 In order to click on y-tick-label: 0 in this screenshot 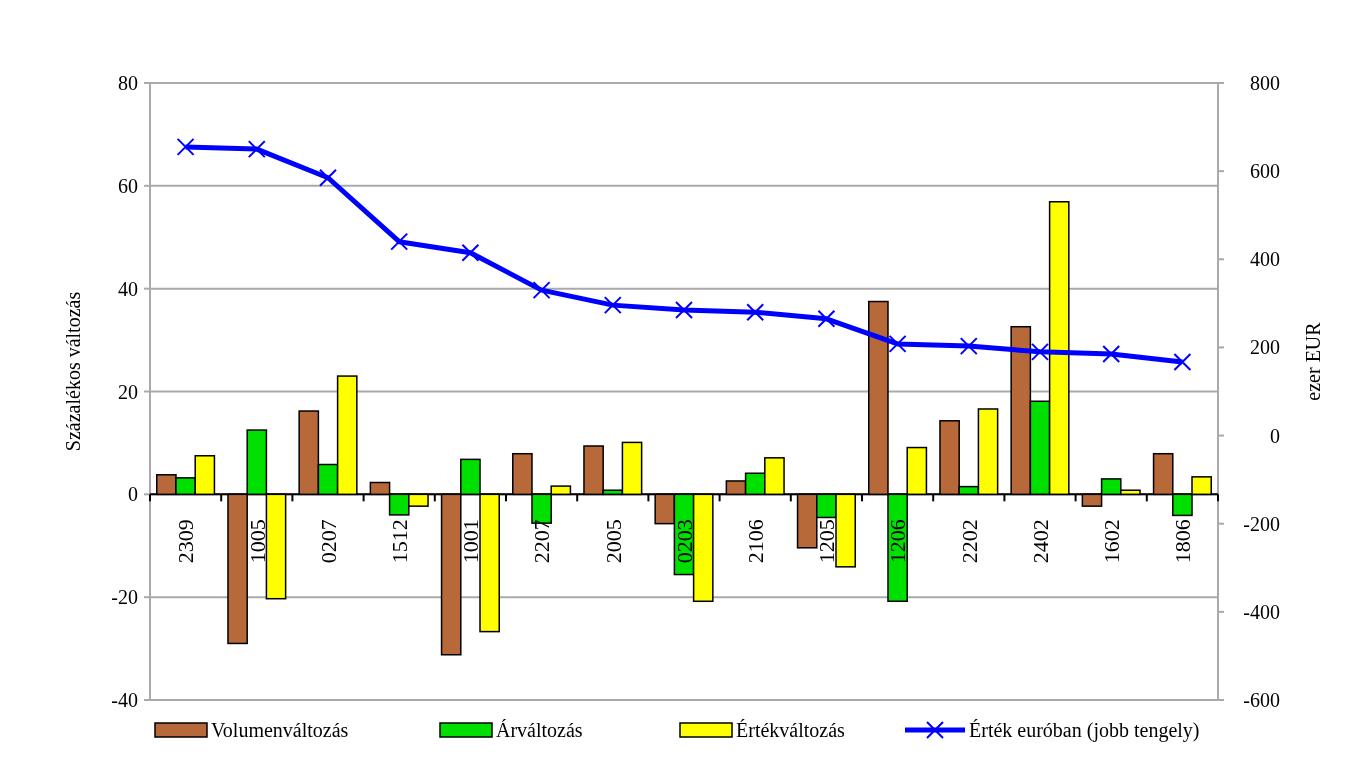, I will do `click(133, 494)`.